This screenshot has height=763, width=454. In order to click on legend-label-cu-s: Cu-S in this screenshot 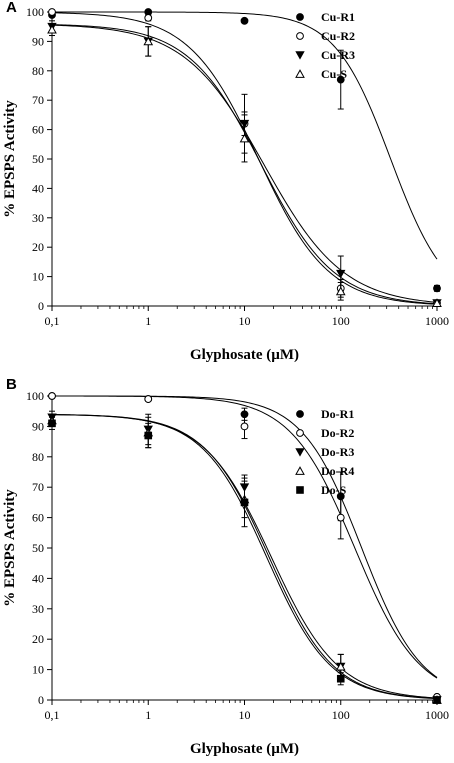, I will do `click(334, 74)`.